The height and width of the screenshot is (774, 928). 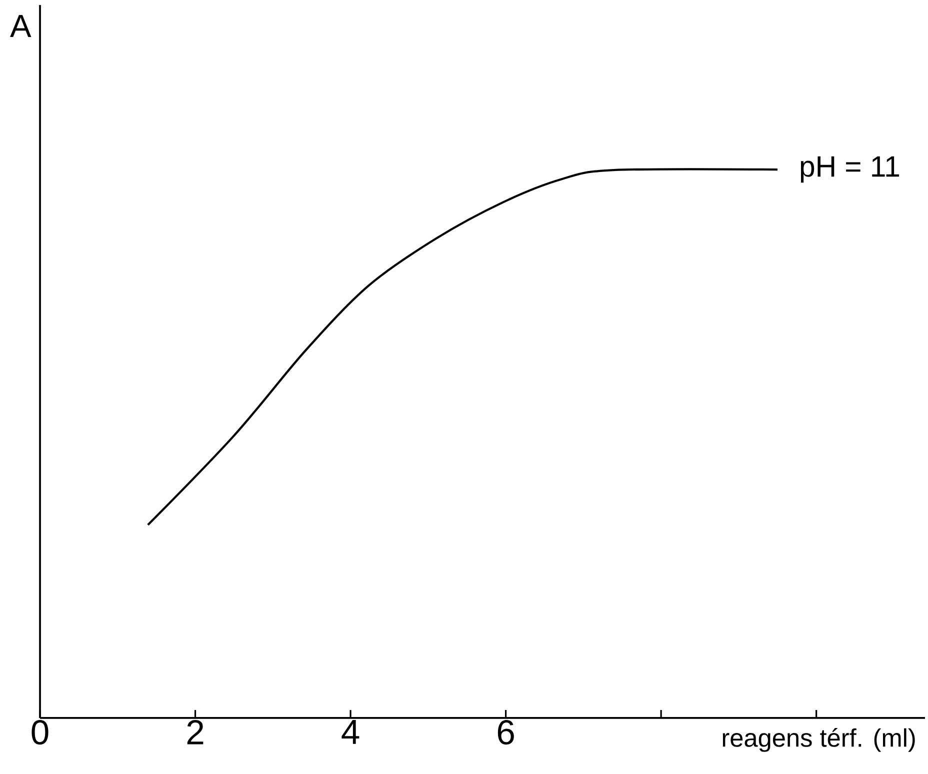 What do you see at coordinates (506, 732) in the screenshot?
I see `x-tick-label: 6` at bounding box center [506, 732].